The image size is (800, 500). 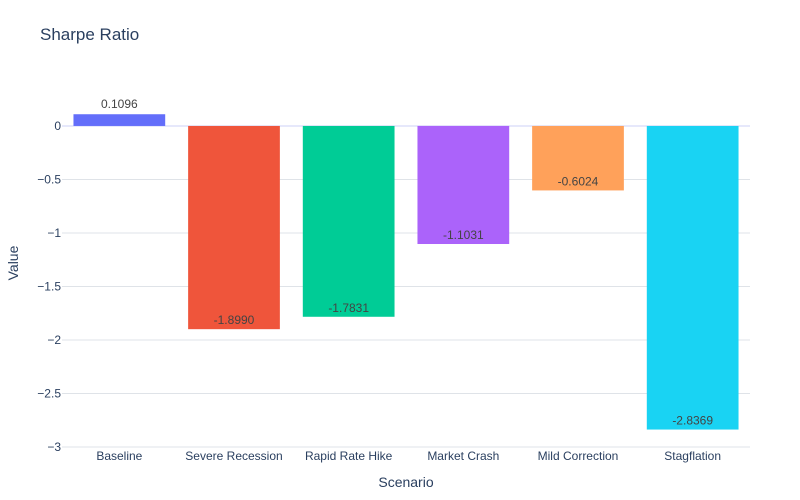 What do you see at coordinates (578, 456) in the screenshot?
I see `x-tick-label: Mild Correction` at bounding box center [578, 456].